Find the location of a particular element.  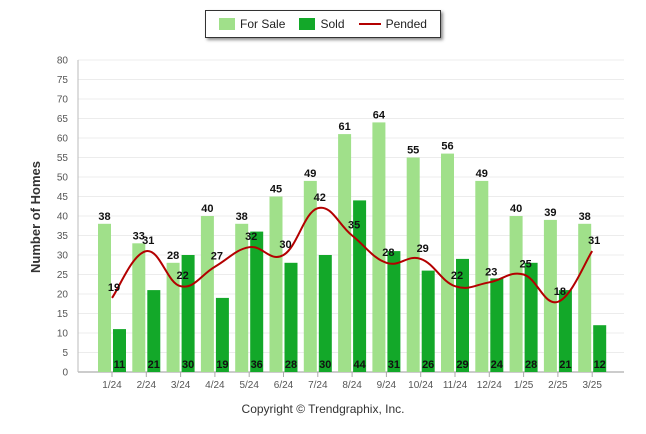

legend-item-sold: Sold is located at coordinates (322, 24).